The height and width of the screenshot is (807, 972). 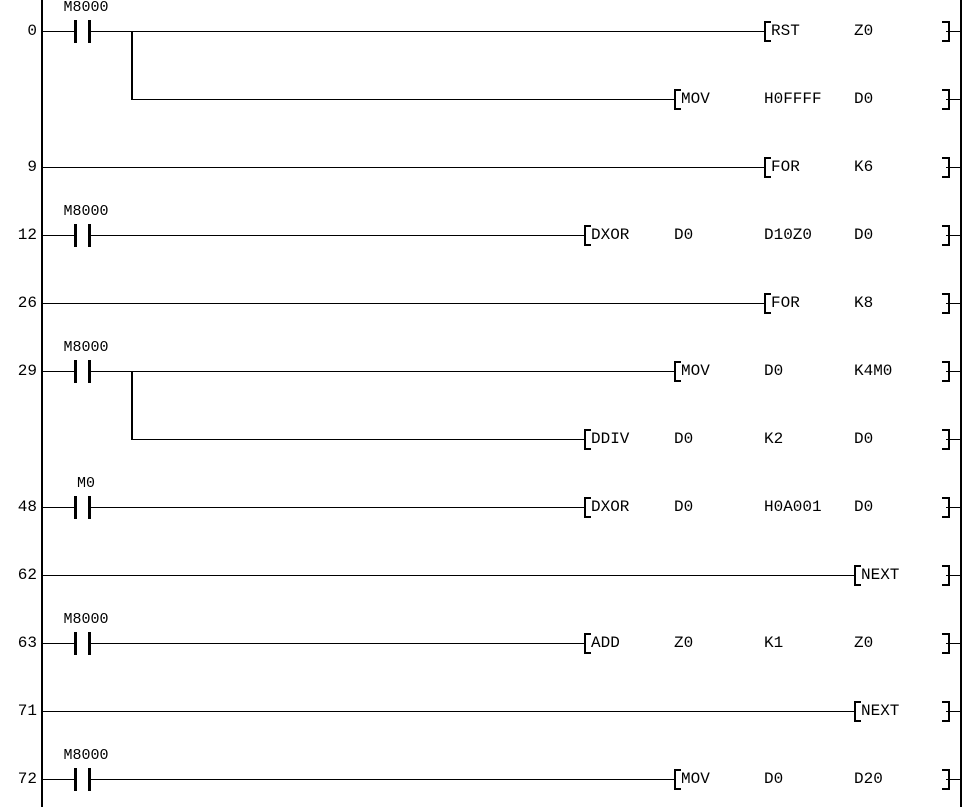 What do you see at coordinates (27, 303) in the screenshot?
I see `step-number: 26` at bounding box center [27, 303].